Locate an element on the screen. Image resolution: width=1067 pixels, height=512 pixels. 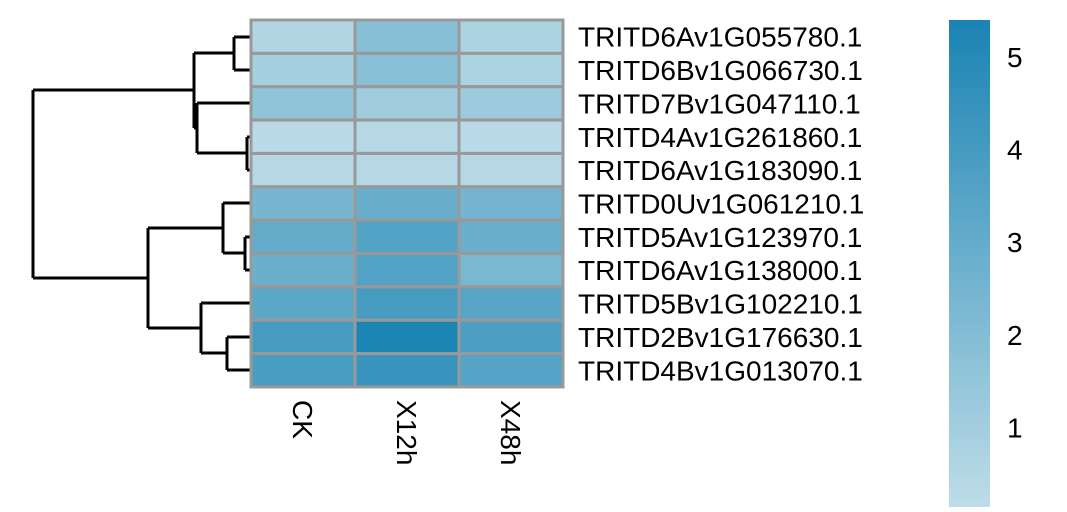
column-label: CK is located at coordinates (302, 419).